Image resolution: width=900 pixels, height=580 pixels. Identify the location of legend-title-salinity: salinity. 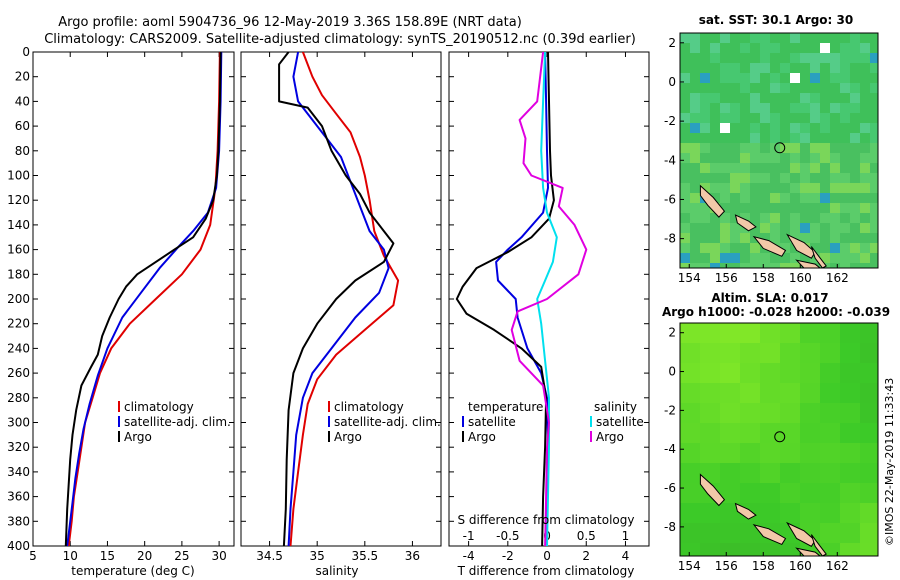
(615, 407).